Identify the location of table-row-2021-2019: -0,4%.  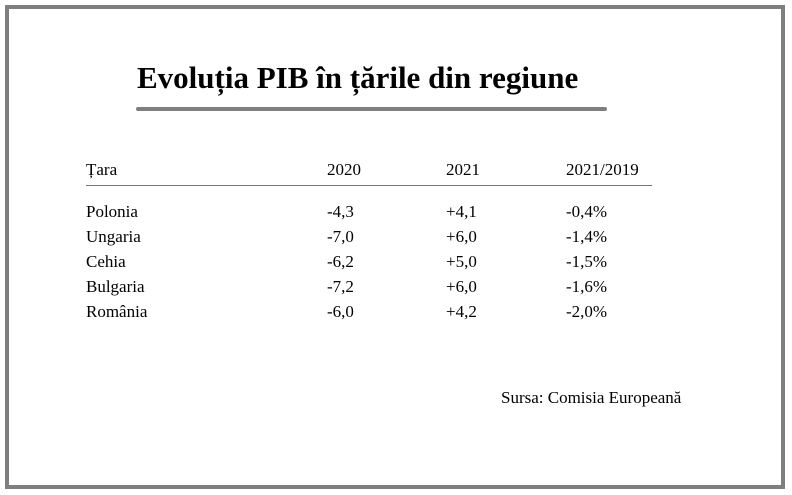
(587, 211).